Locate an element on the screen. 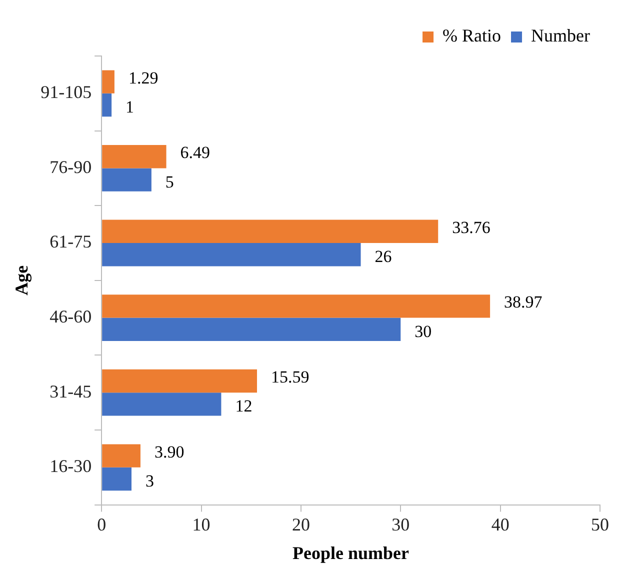  x-tick-label: 40 is located at coordinates (500, 524).